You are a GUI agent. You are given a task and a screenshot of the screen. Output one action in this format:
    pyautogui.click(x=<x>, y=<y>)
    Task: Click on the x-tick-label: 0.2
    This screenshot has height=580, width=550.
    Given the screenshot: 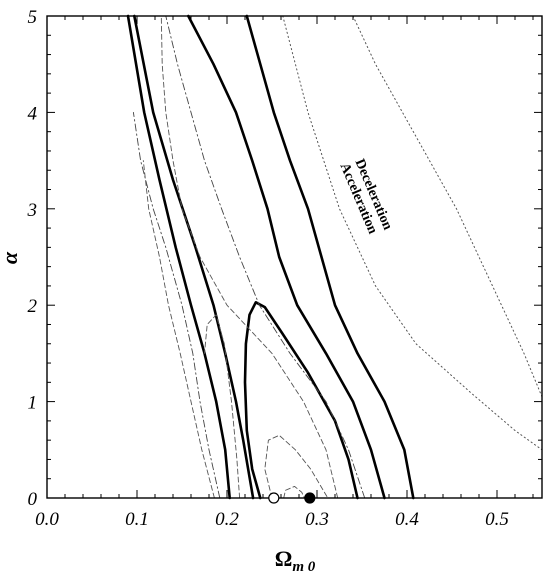 What is the action you would take?
    pyautogui.click(x=227, y=519)
    